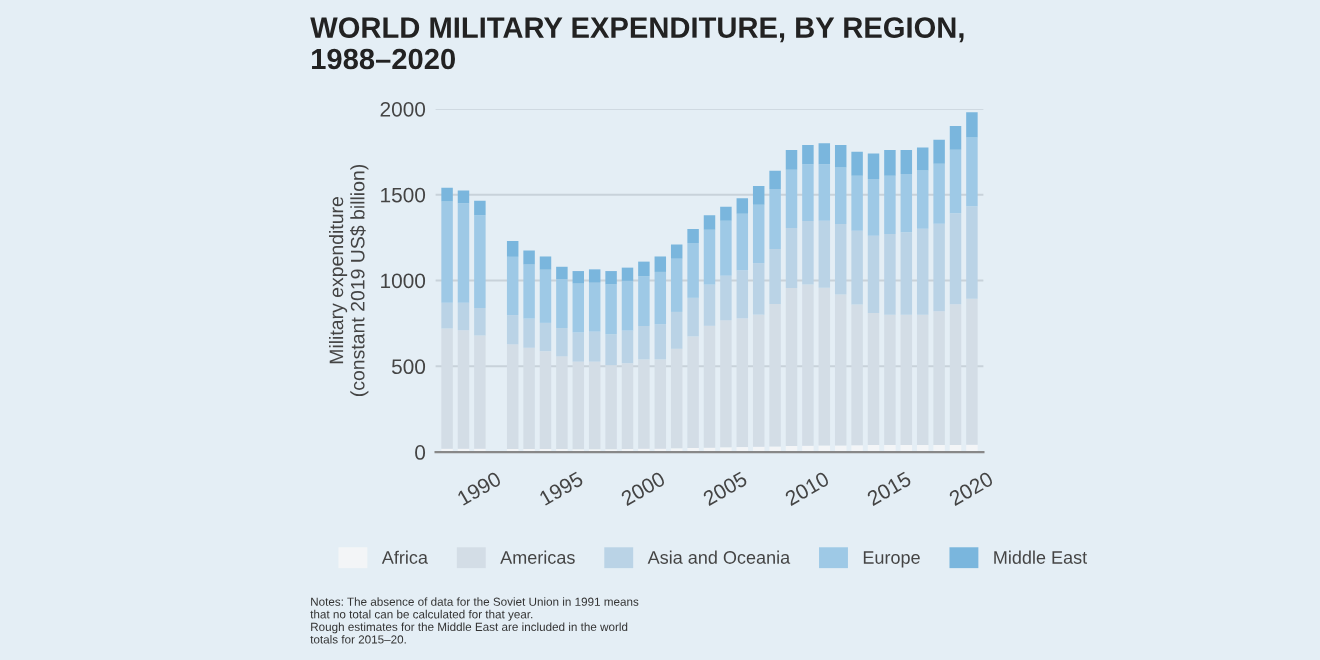  I want to click on y-tick-label: 500, so click(408, 367).